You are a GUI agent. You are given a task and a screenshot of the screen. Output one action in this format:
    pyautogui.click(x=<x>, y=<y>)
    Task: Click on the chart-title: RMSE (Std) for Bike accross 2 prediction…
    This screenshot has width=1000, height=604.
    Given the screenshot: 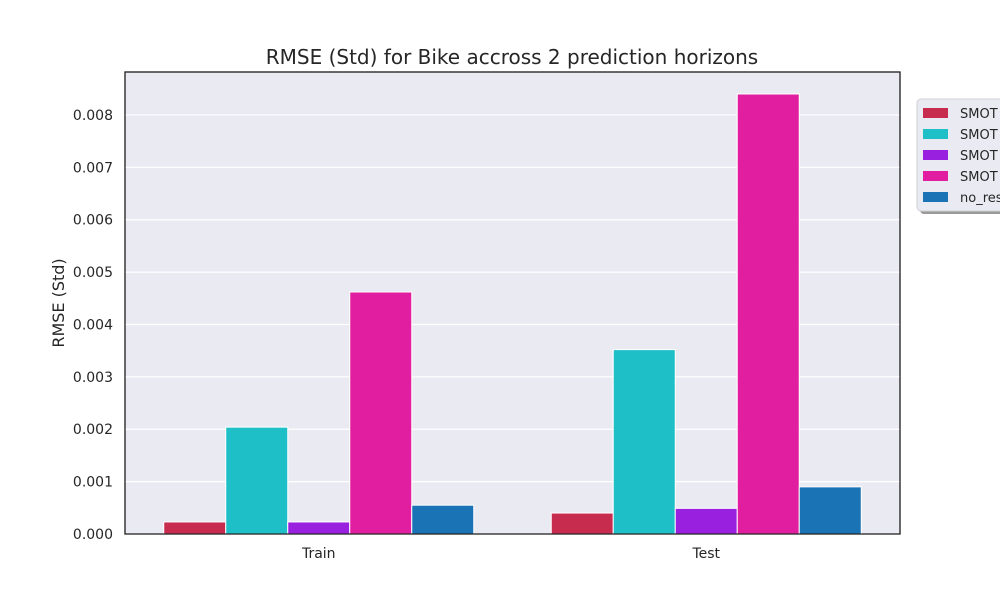 What is the action you would take?
    pyautogui.click(x=512, y=57)
    